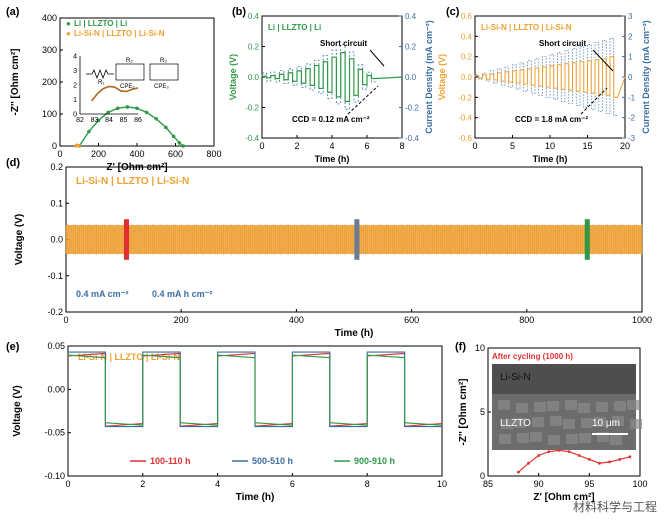  Describe the element at coordinates (56, 346) in the screenshot. I see `y-tick-label: 0.05` at that location.